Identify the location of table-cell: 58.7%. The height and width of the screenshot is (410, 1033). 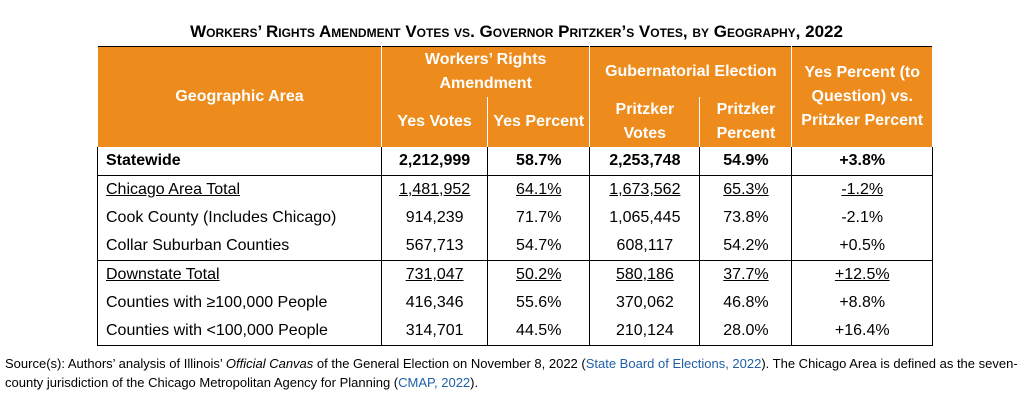
(539, 161).